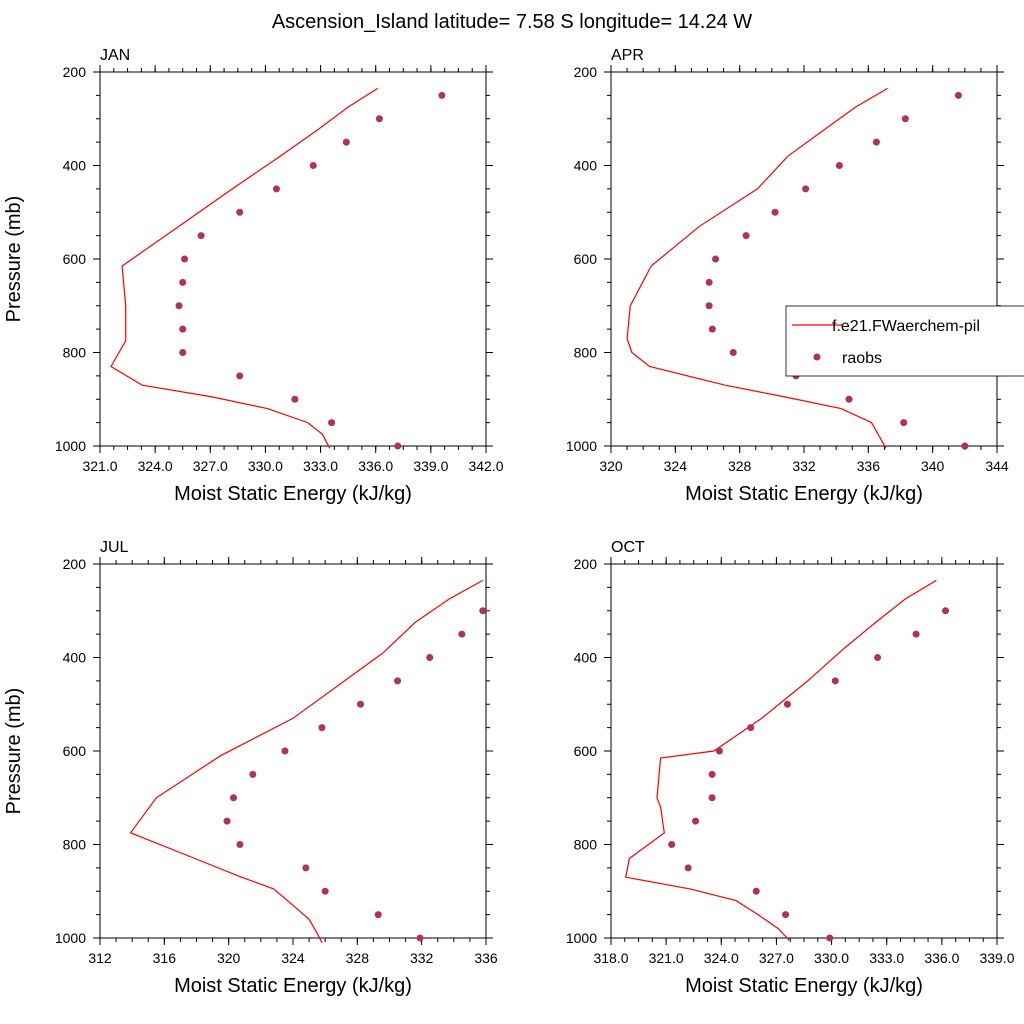 The width and height of the screenshot is (1024, 1024). What do you see at coordinates (886, 958) in the screenshot?
I see `x-tick-label: 333.0` at bounding box center [886, 958].